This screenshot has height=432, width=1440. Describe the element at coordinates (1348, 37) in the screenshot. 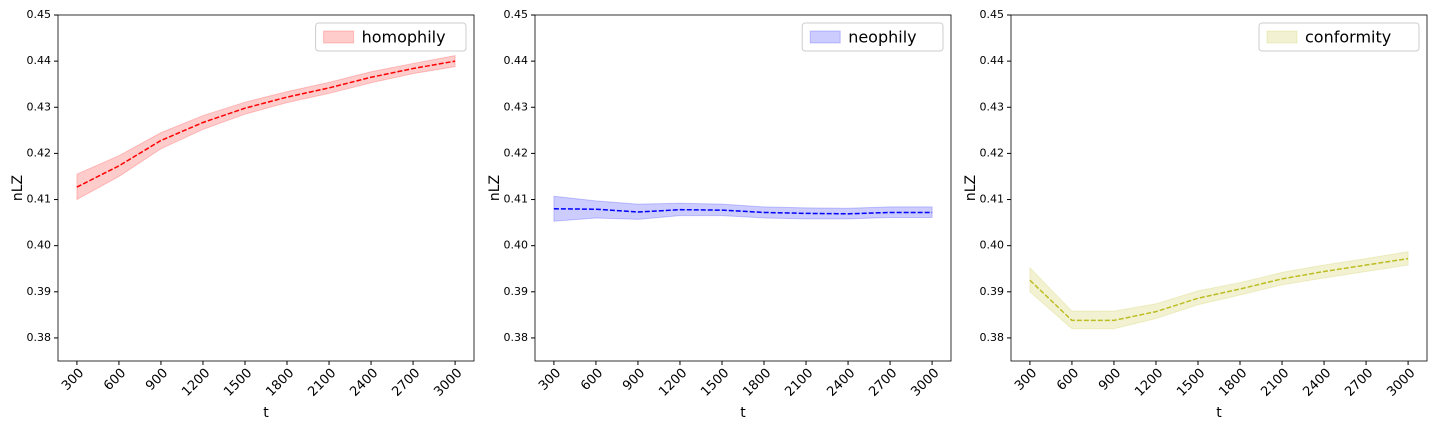

I see `legend-label: conformity` at that location.